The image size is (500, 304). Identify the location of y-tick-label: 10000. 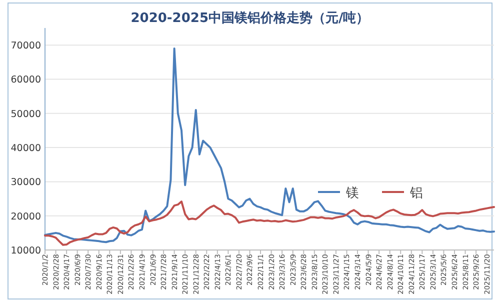
(25, 251).